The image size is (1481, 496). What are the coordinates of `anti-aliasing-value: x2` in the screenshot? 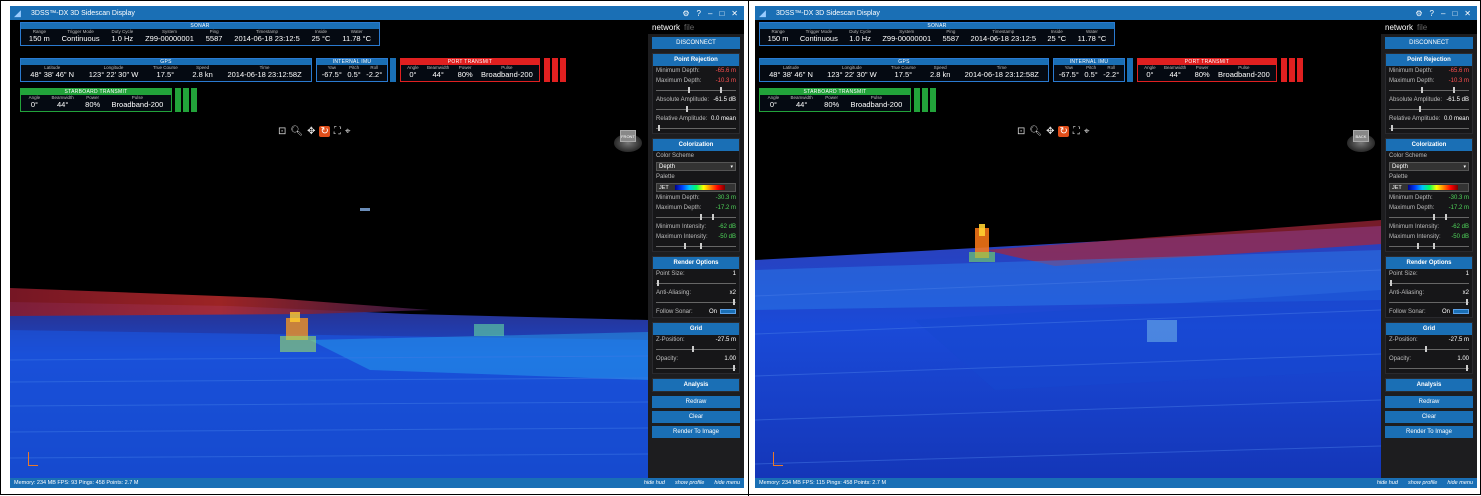 It's located at (1465, 293).